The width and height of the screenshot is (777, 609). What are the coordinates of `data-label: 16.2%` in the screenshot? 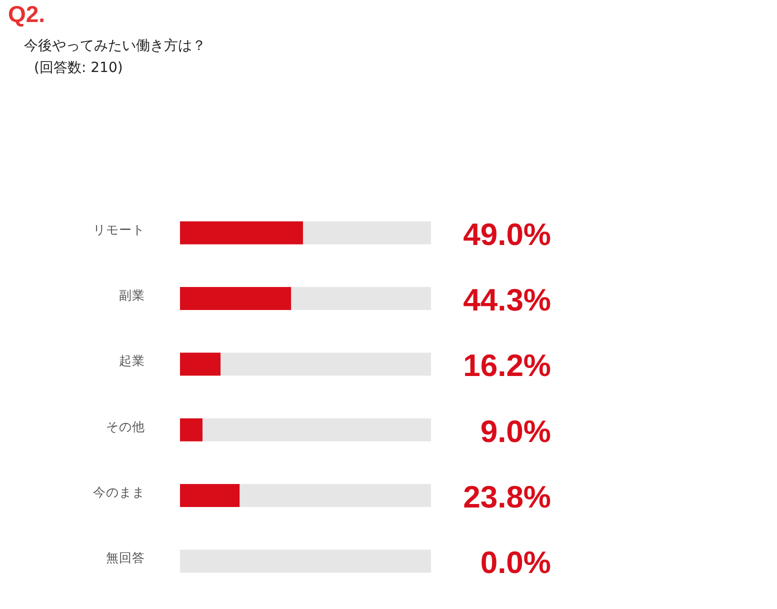 It's located at (507, 366).